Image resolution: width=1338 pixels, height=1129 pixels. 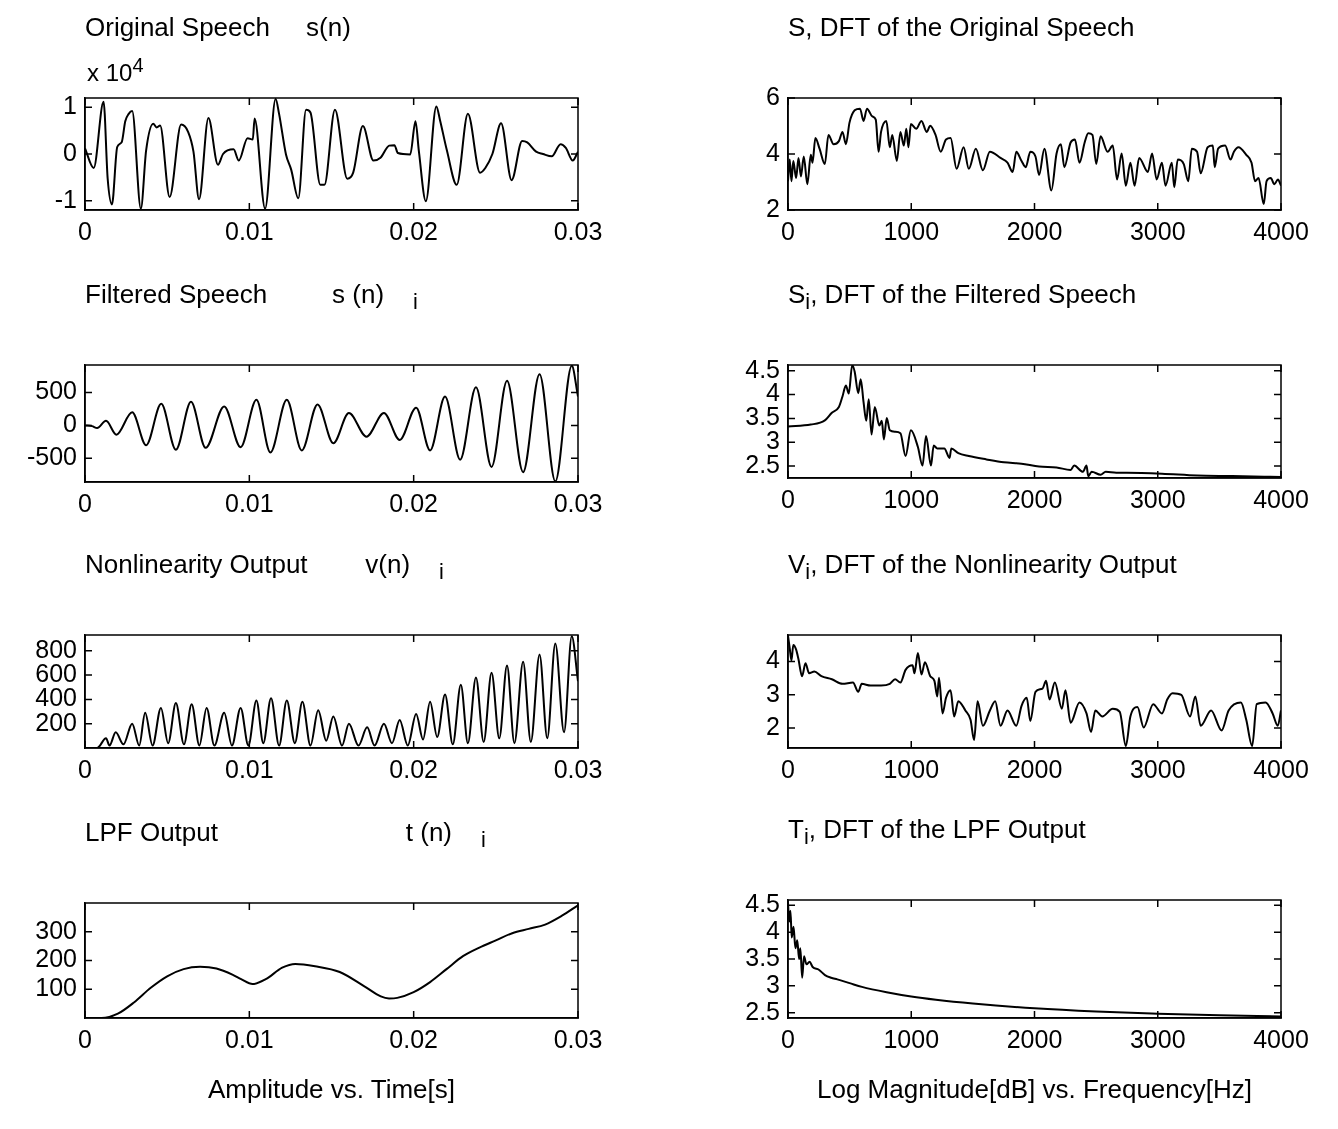 What do you see at coordinates (762, 903) in the screenshot?
I see `y-tick-label: 4.5` at bounding box center [762, 903].